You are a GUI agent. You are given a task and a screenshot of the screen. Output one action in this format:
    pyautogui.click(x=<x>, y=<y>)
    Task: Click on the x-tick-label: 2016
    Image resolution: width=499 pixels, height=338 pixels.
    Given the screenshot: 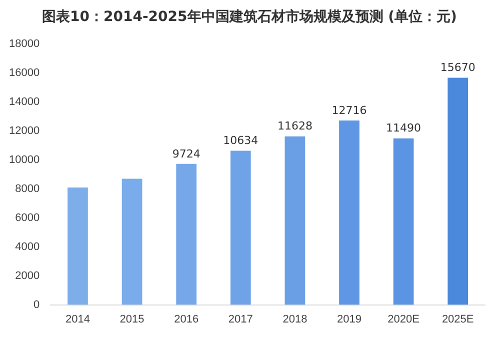 What is the action you would take?
    pyautogui.click(x=186, y=319)
    